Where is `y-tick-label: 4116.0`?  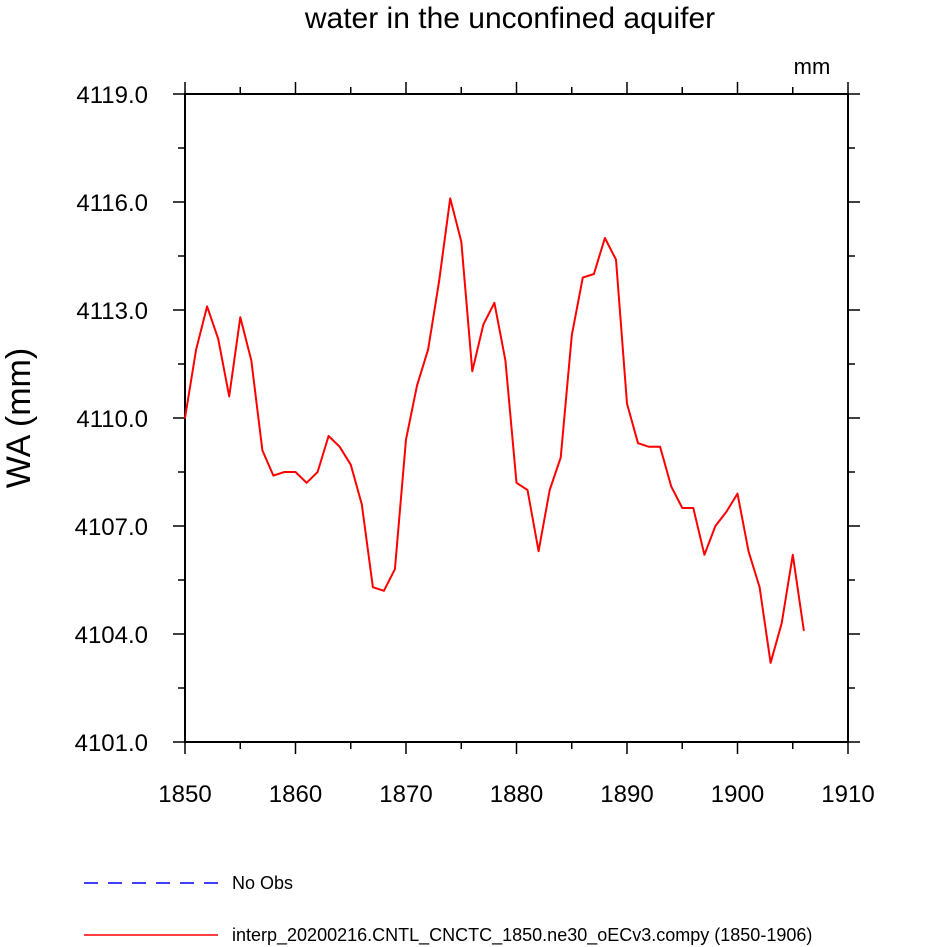 y-tick-label: 4116.0 is located at coordinates (112, 203).